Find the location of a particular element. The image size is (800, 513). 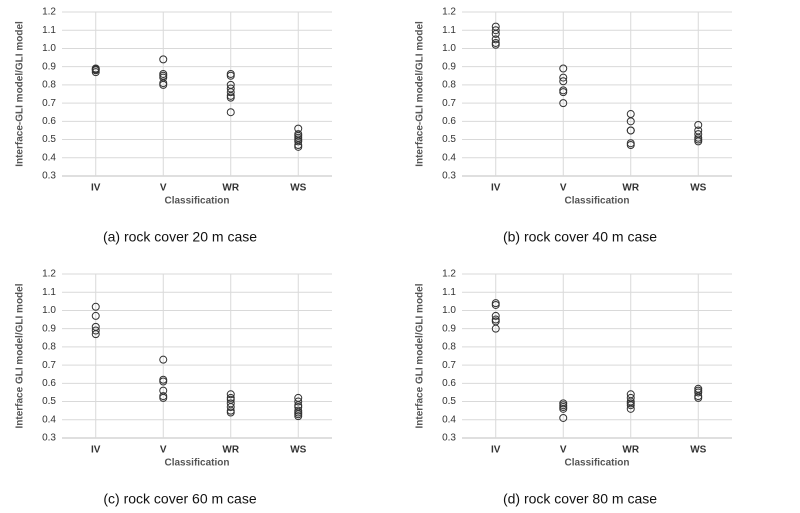

caption: (d) rock cover 80 m case is located at coordinates (580, 499).